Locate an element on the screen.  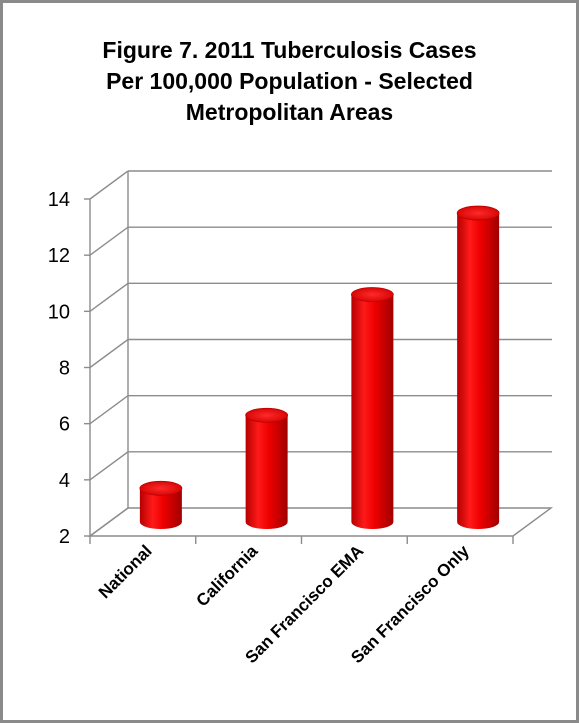
y-tick-labels: 2 4 6 8 10 12 14 is located at coordinates (59, 368).